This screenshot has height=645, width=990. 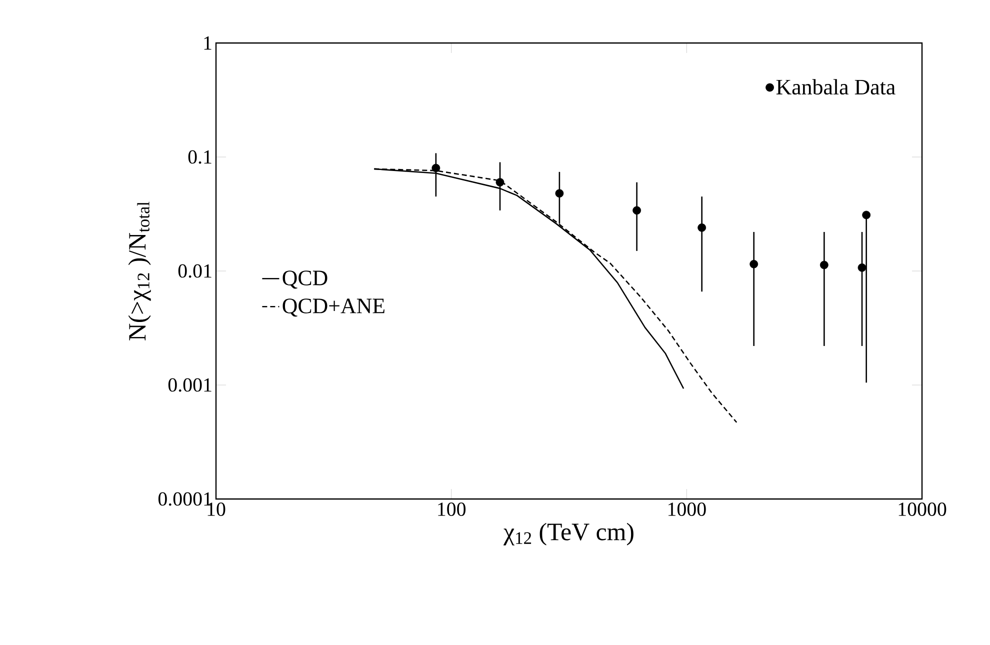 What do you see at coordinates (452, 509) in the screenshot?
I see `x-tick-label: 100` at bounding box center [452, 509].